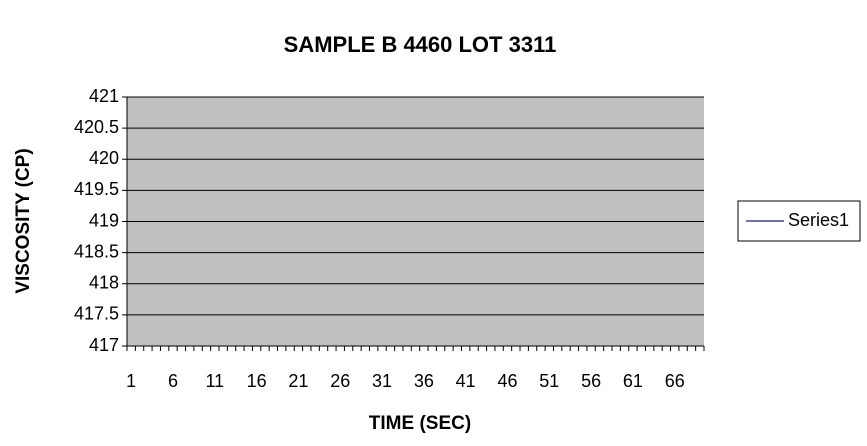  Describe the element at coordinates (420, 44) in the screenshot. I see `chart-title: SAMPLE B 4460 LOT 3311` at that location.